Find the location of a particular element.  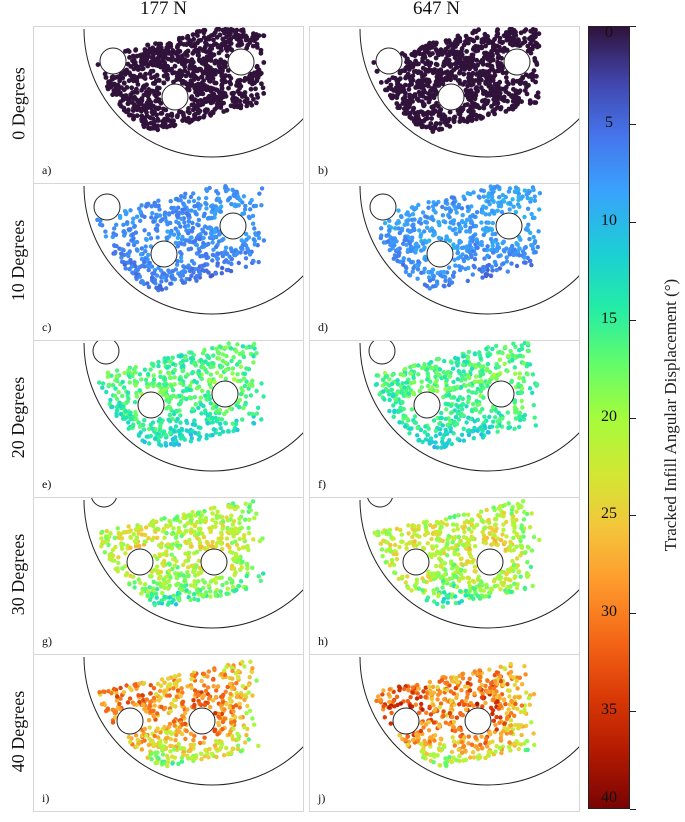

column-title-177n: 177 N is located at coordinates (163, 9).